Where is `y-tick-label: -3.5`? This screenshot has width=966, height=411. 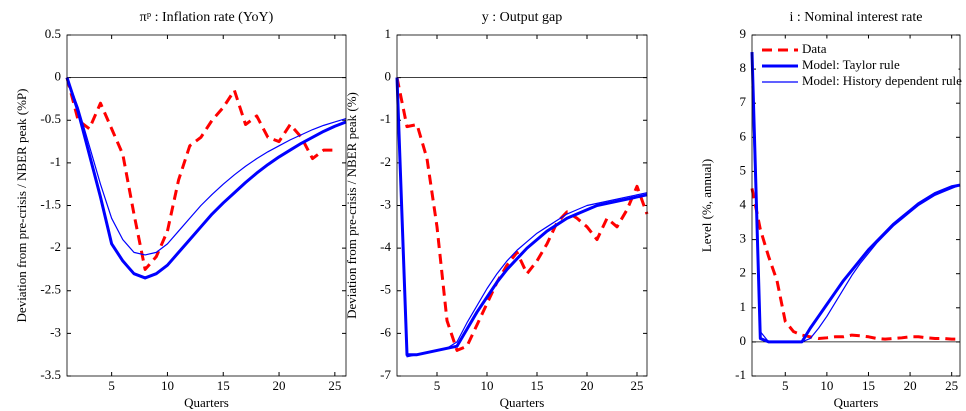 y-tick-label: -3.5 is located at coordinates (50, 374).